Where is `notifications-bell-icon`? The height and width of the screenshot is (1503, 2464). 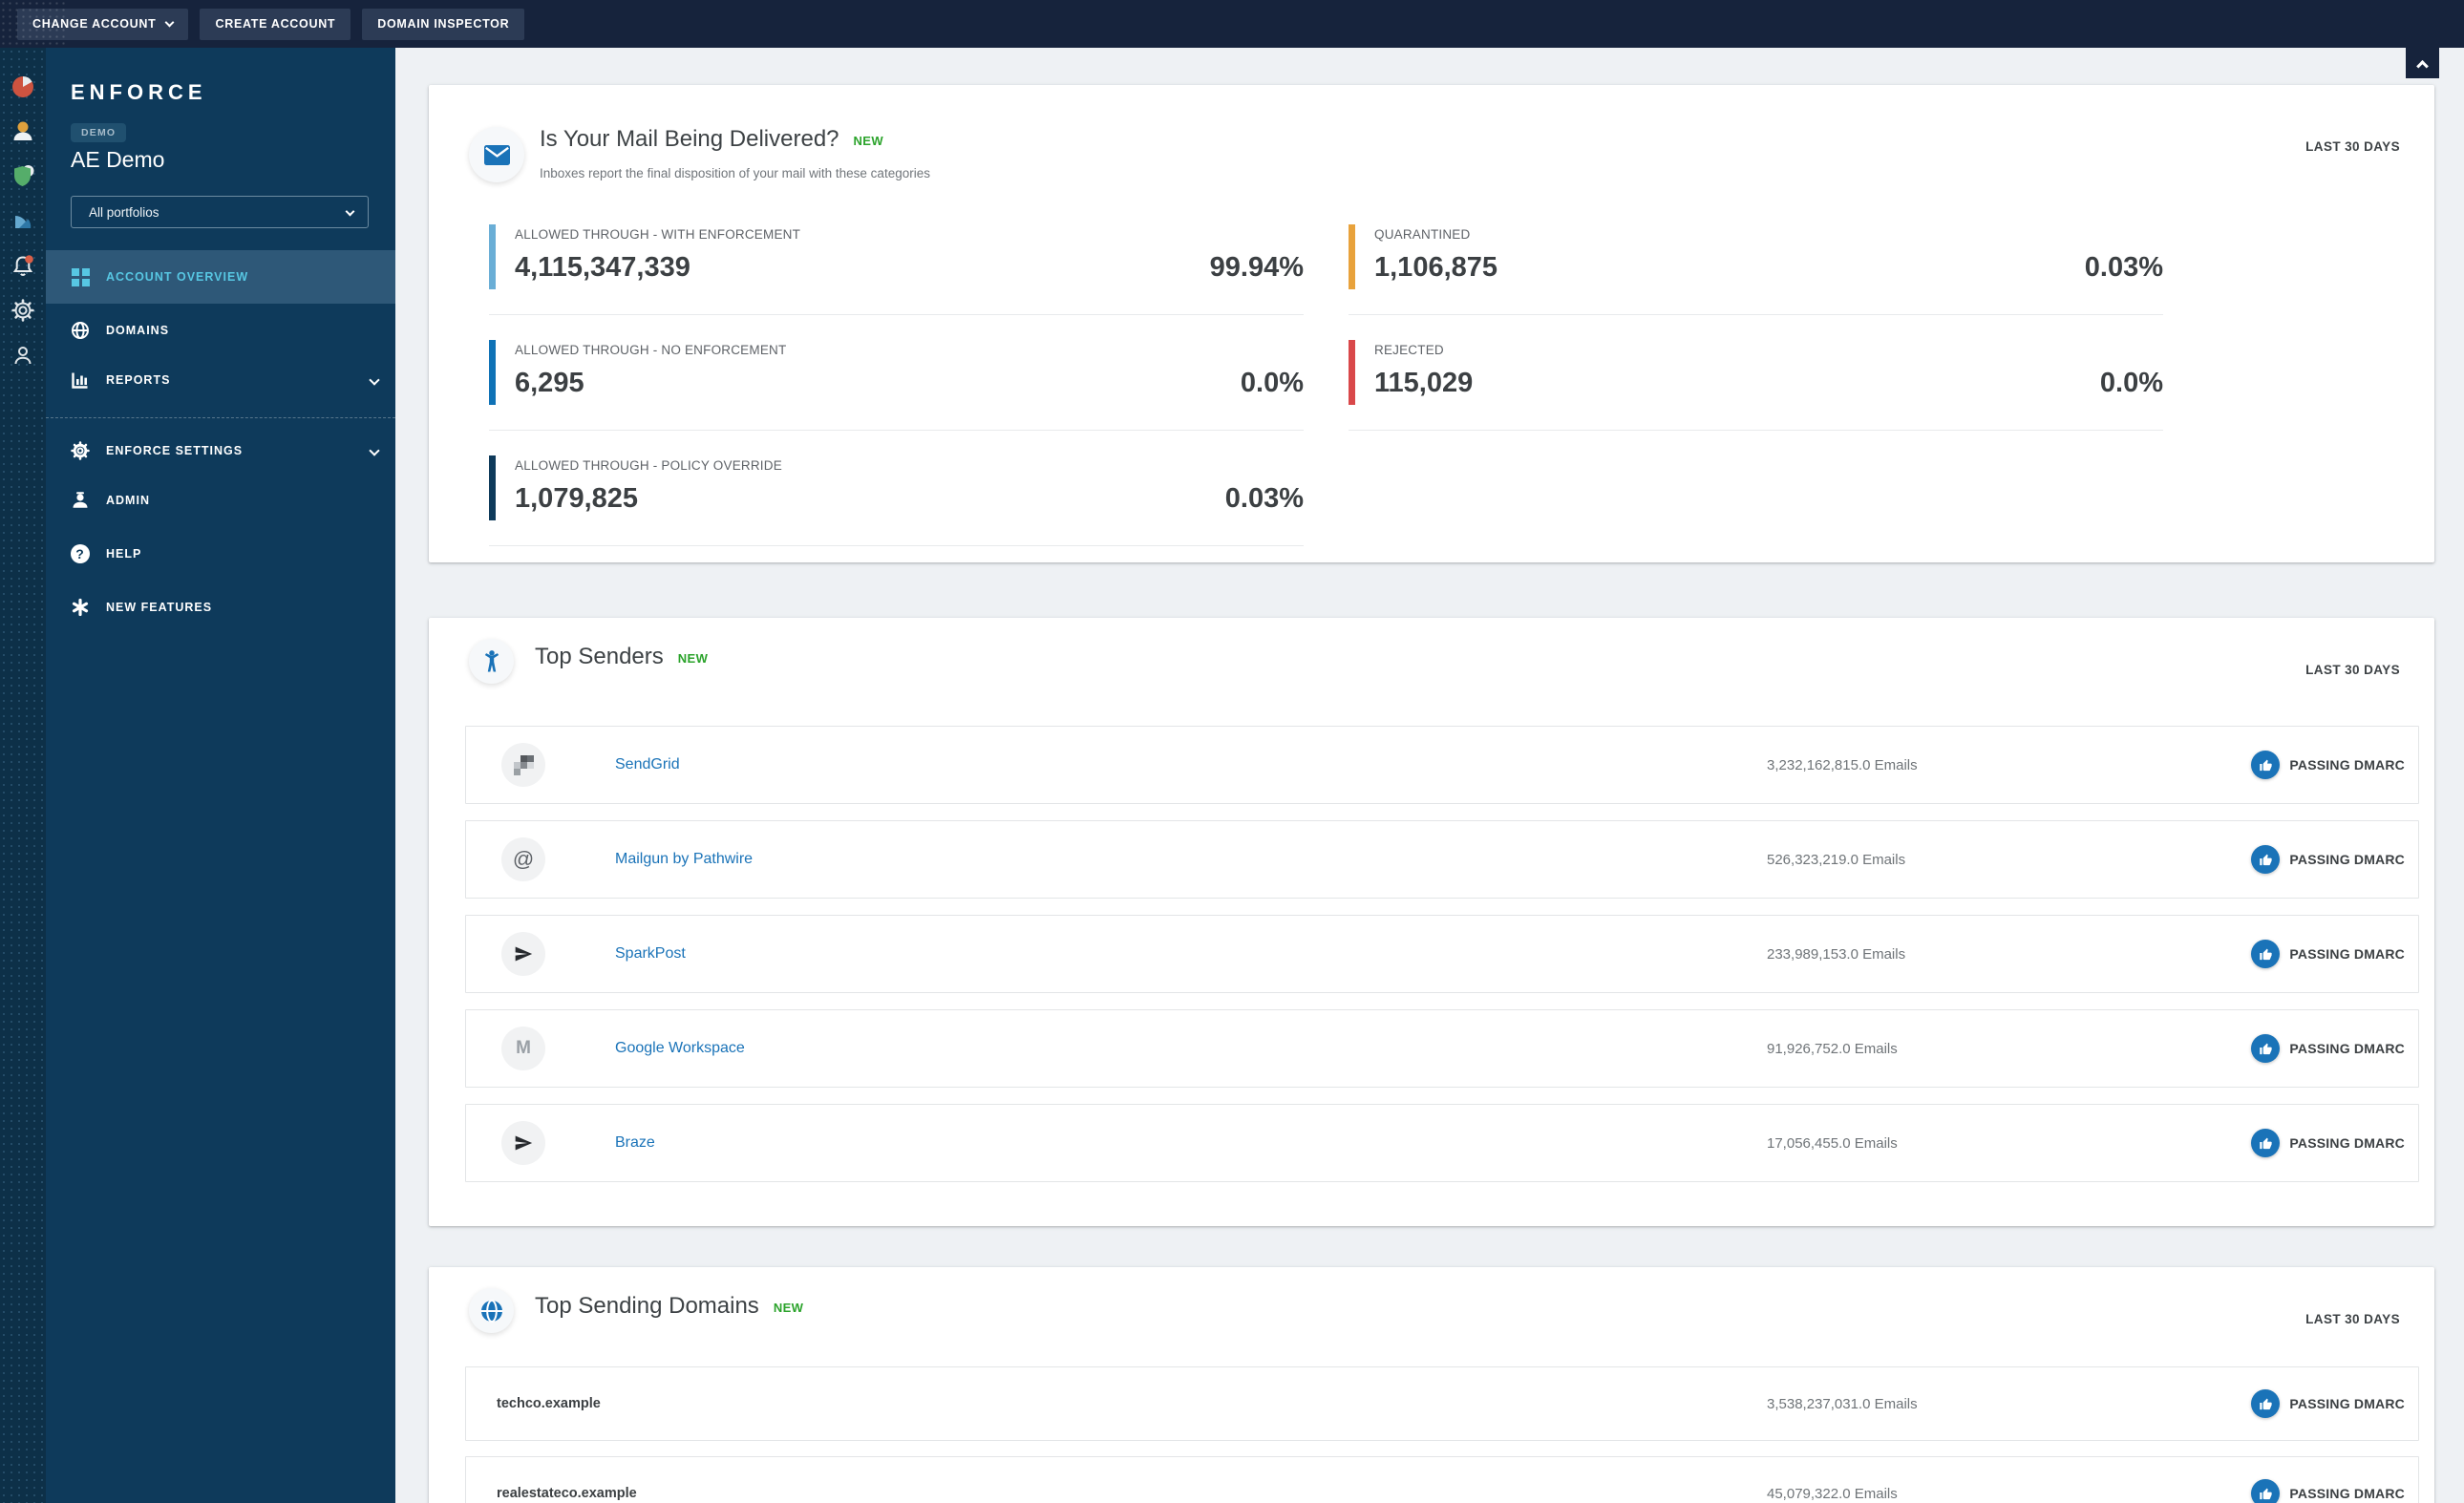 notifications-bell-icon is located at coordinates (23, 265).